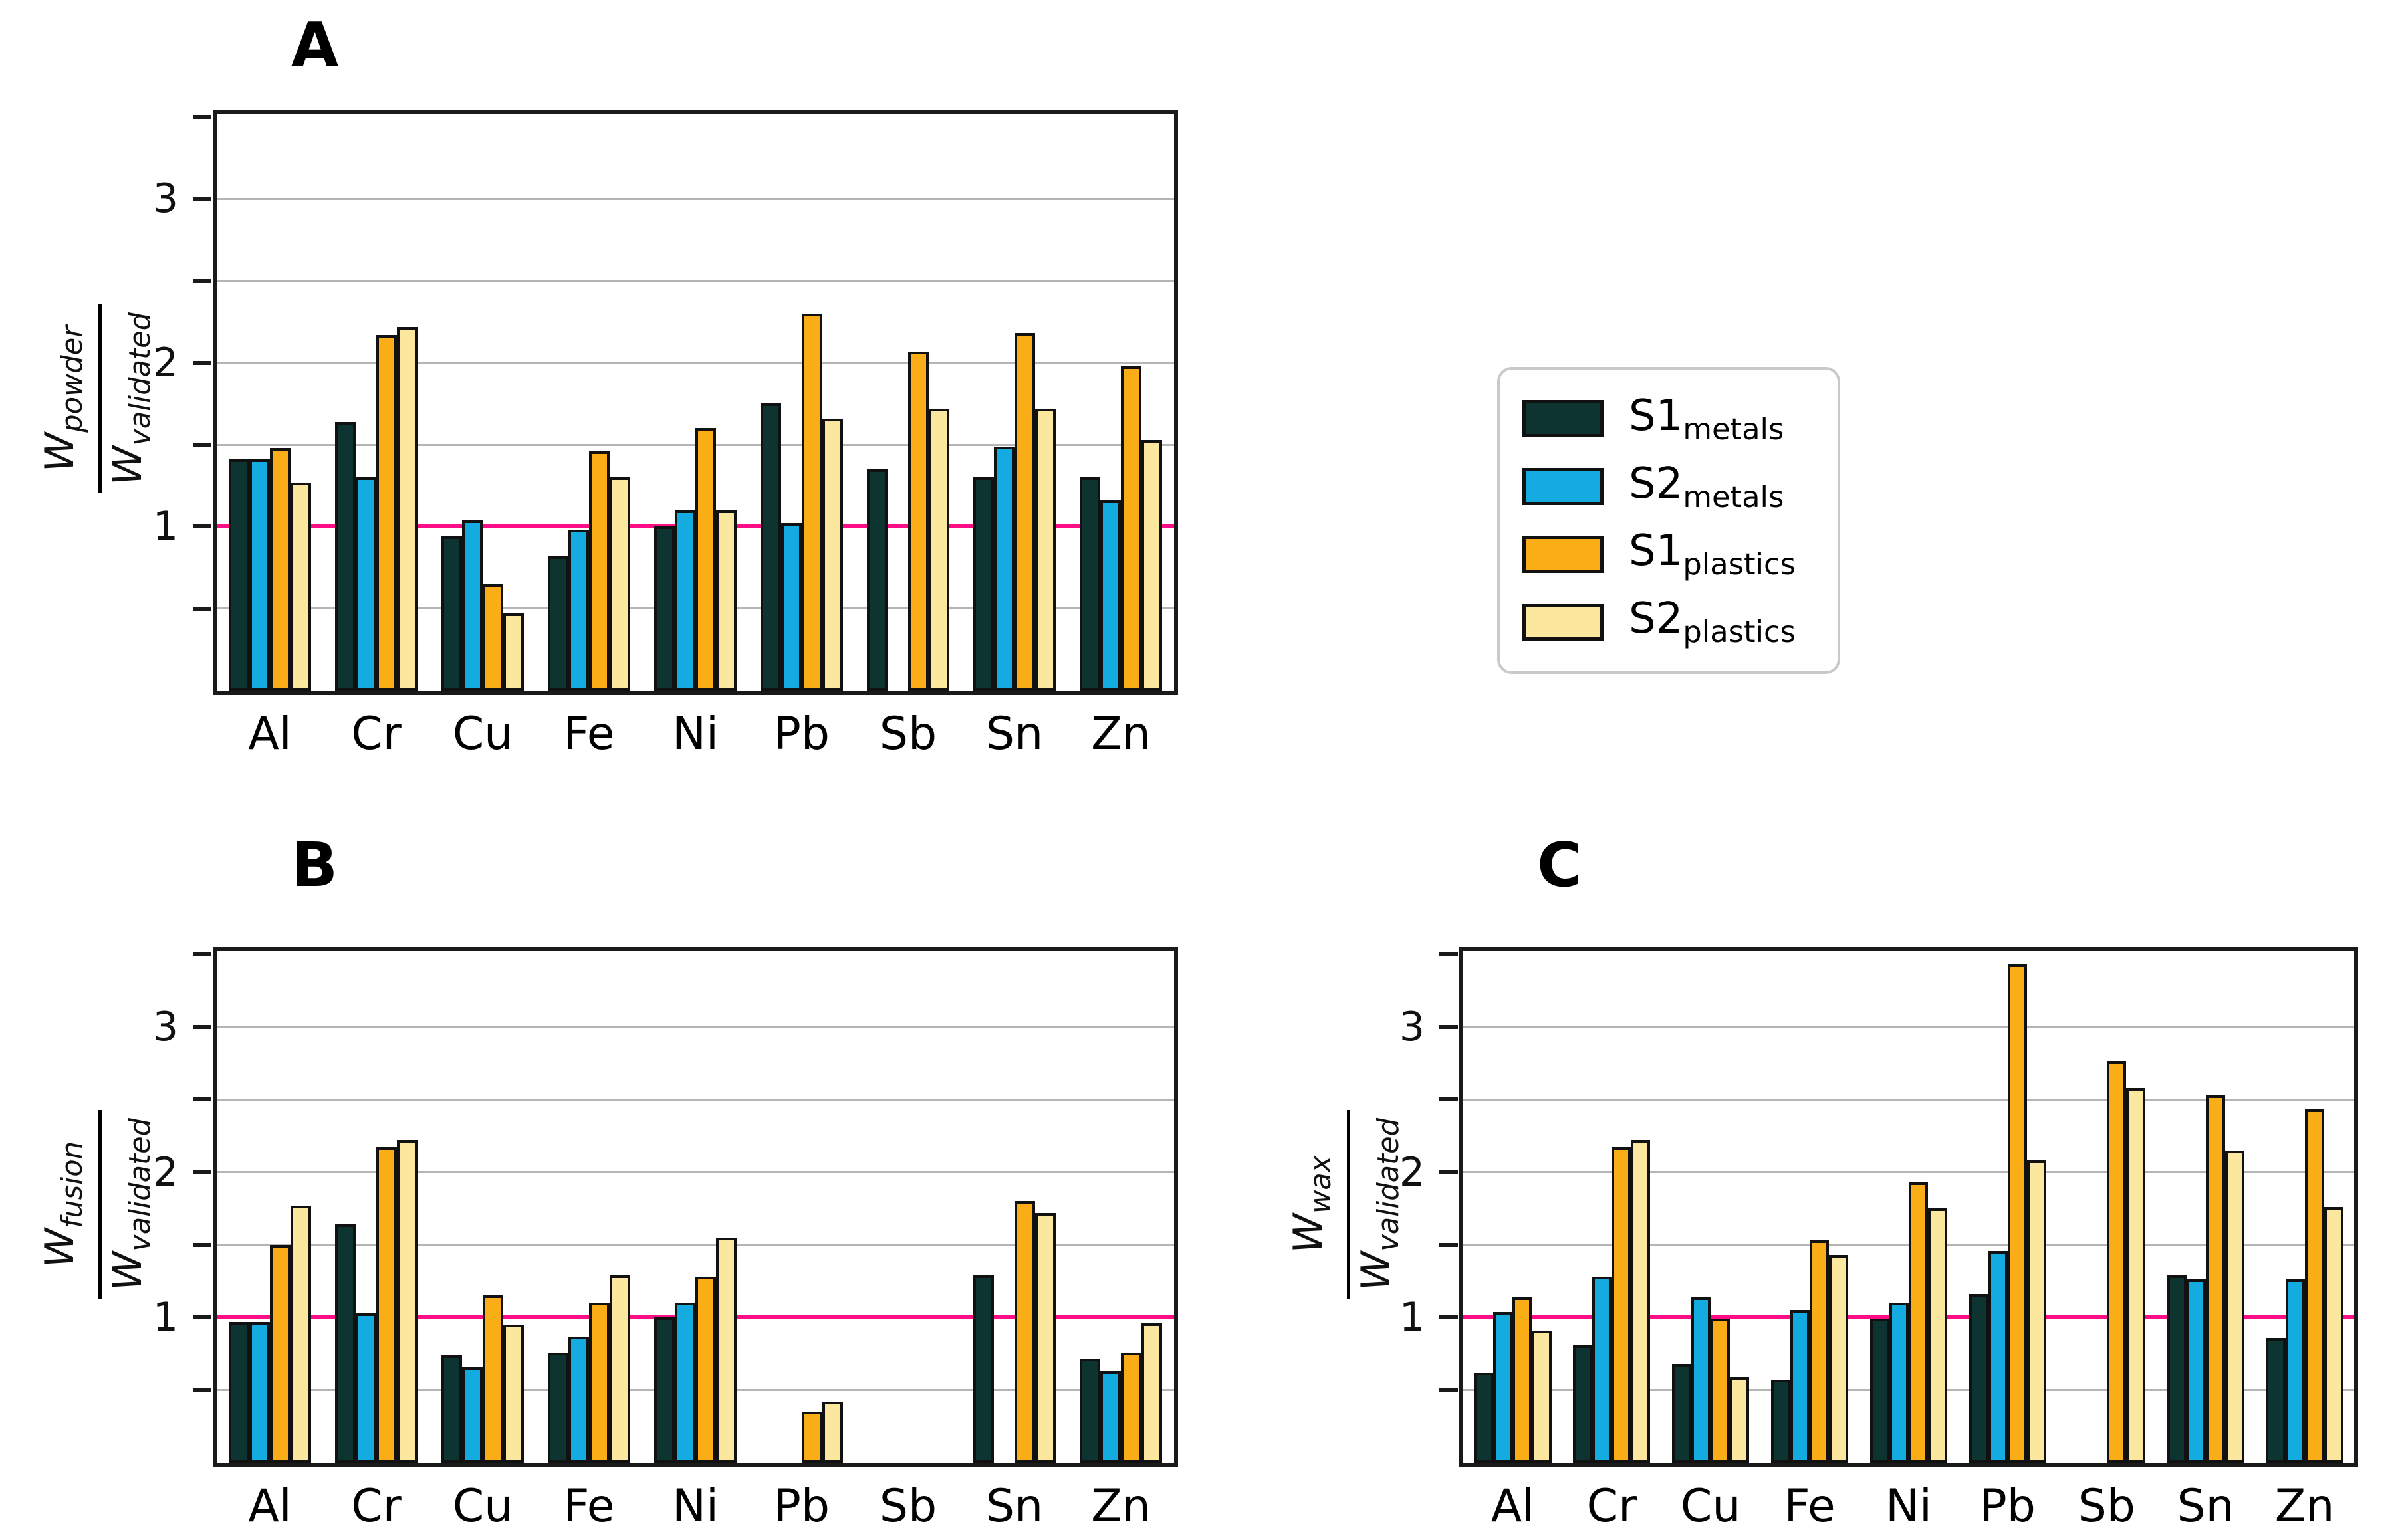 The width and height of the screenshot is (2388, 1540). What do you see at coordinates (695, 363) in the screenshot?
I see `gridline-y2` at bounding box center [695, 363].